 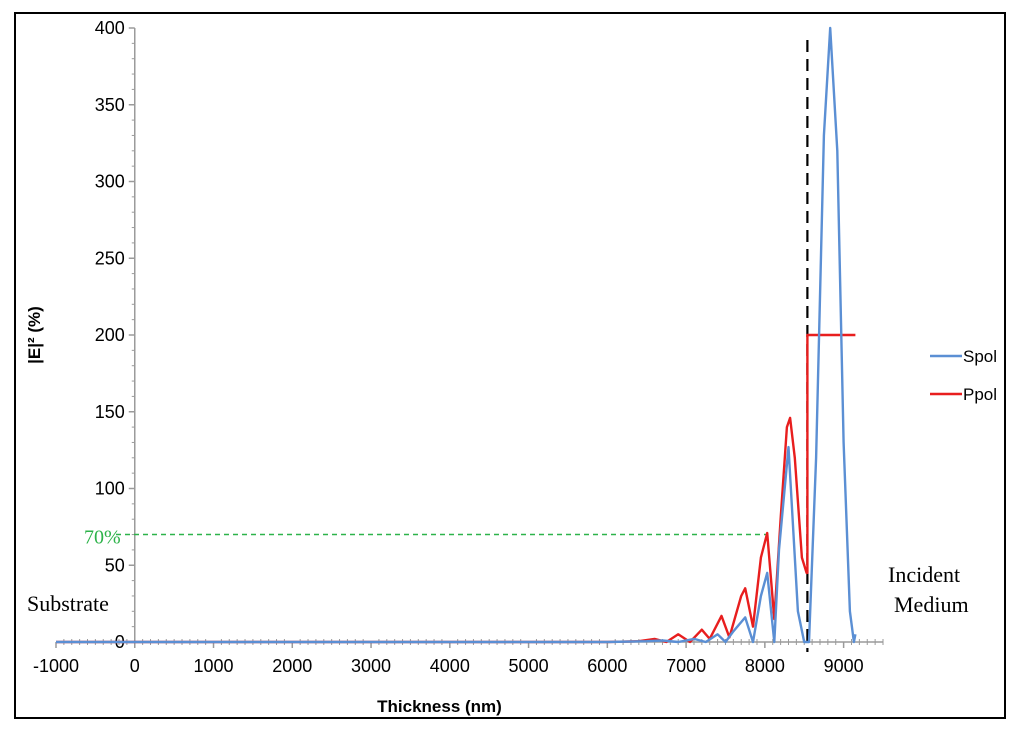 What do you see at coordinates (529, 666) in the screenshot?
I see `x-tick-label: 5000` at bounding box center [529, 666].